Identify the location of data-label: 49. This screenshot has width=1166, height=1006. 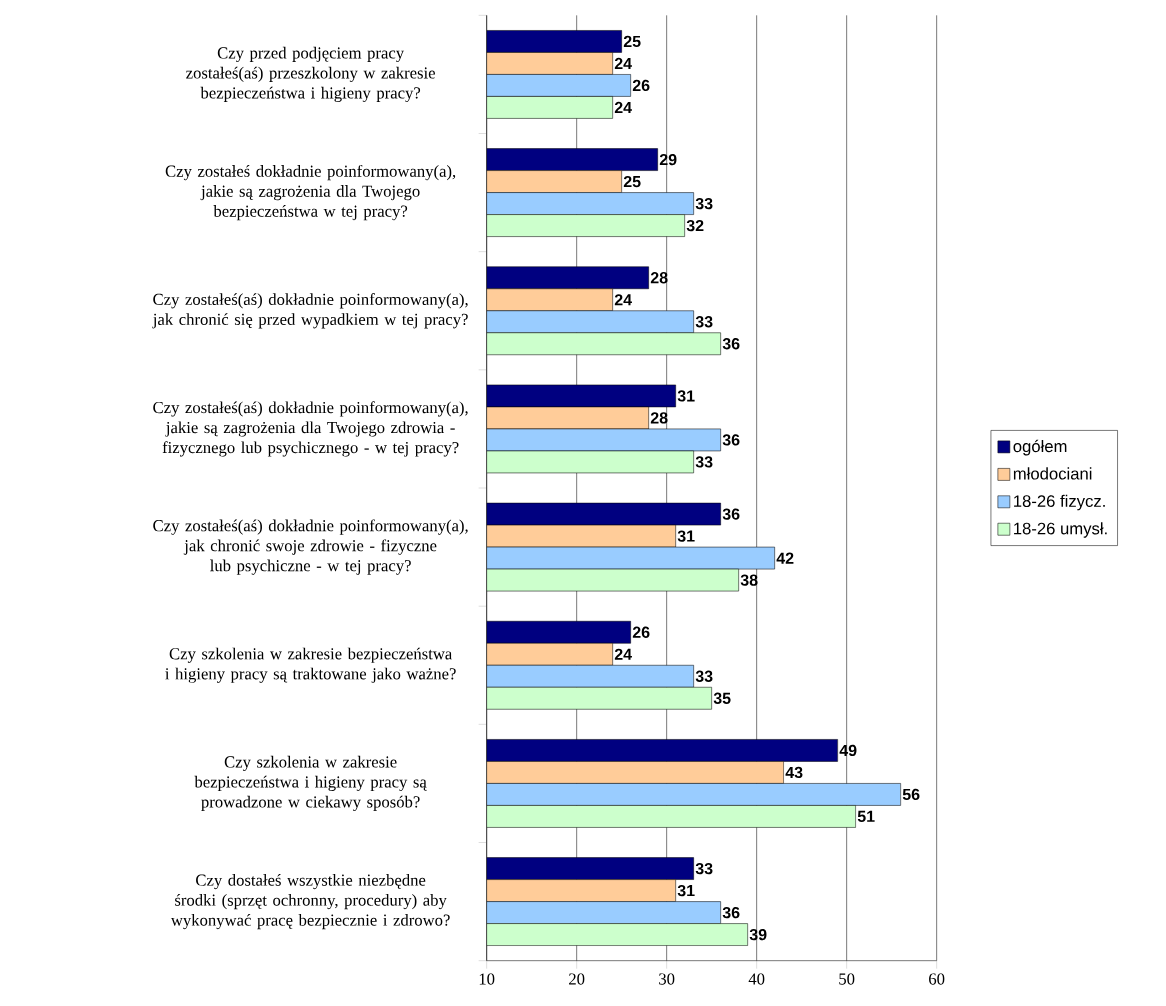
(848, 750).